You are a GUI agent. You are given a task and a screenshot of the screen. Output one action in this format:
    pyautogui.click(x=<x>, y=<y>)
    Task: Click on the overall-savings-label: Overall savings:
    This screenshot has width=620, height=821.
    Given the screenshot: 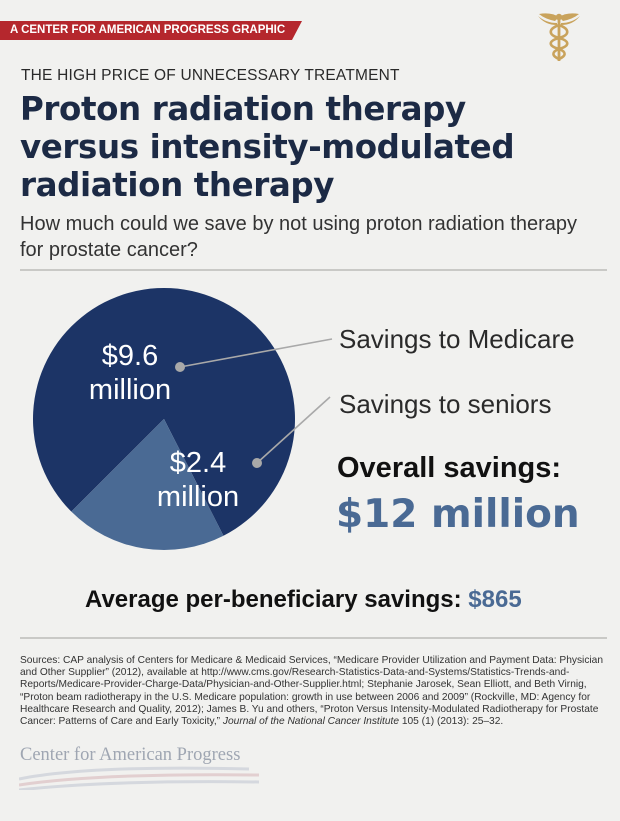 What is the action you would take?
    pyautogui.click(x=449, y=468)
    